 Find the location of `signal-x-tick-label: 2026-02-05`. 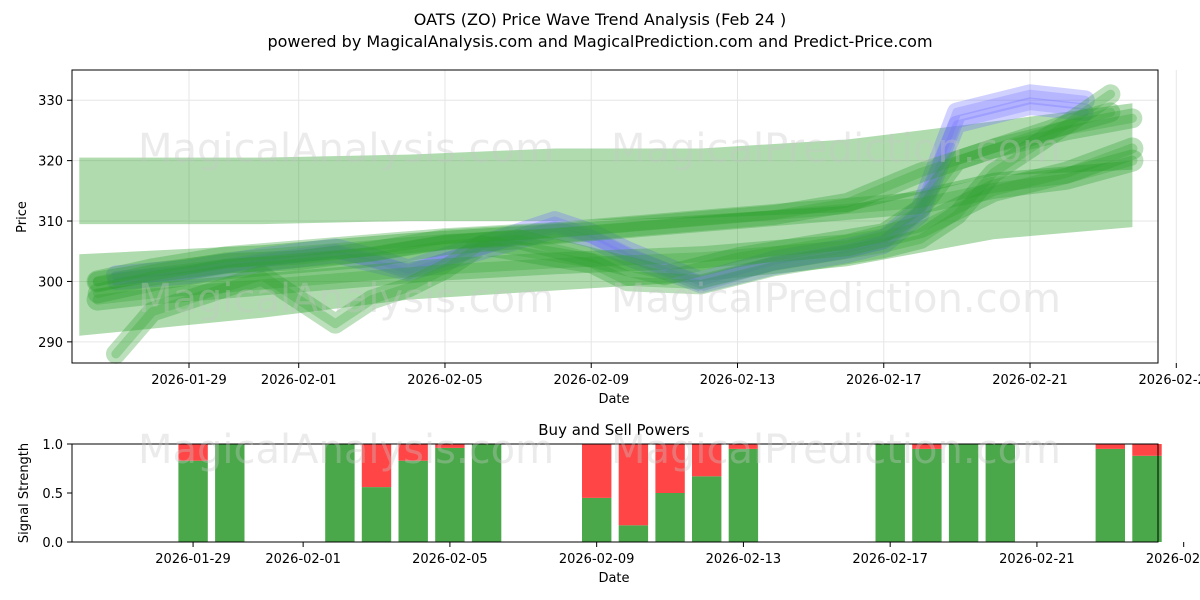

signal-x-tick-label: 2026-02-05 is located at coordinates (450, 559).